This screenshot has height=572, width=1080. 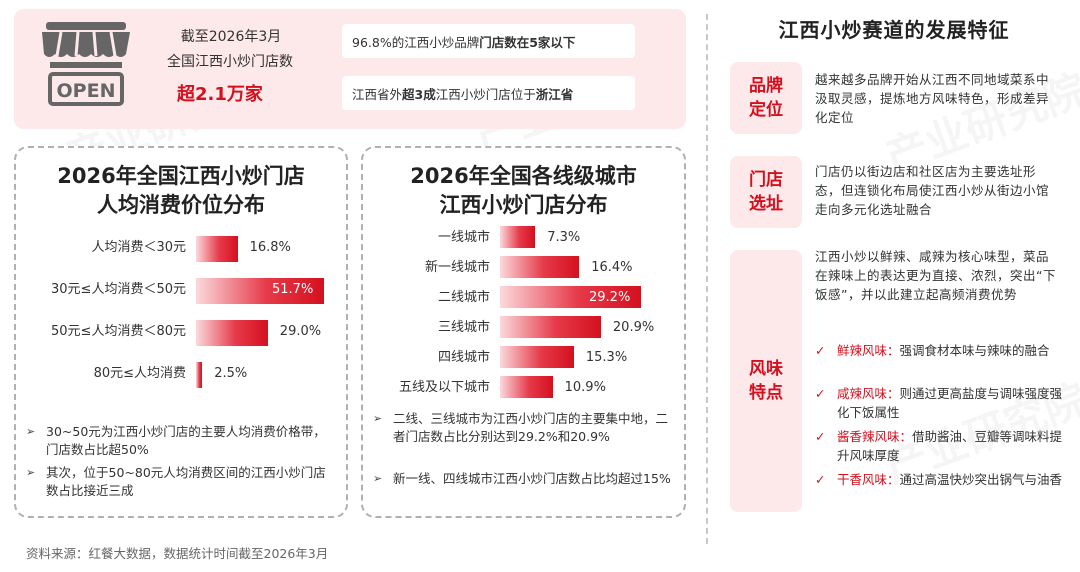 I want to click on tag-line: 特点, so click(x=766, y=393).